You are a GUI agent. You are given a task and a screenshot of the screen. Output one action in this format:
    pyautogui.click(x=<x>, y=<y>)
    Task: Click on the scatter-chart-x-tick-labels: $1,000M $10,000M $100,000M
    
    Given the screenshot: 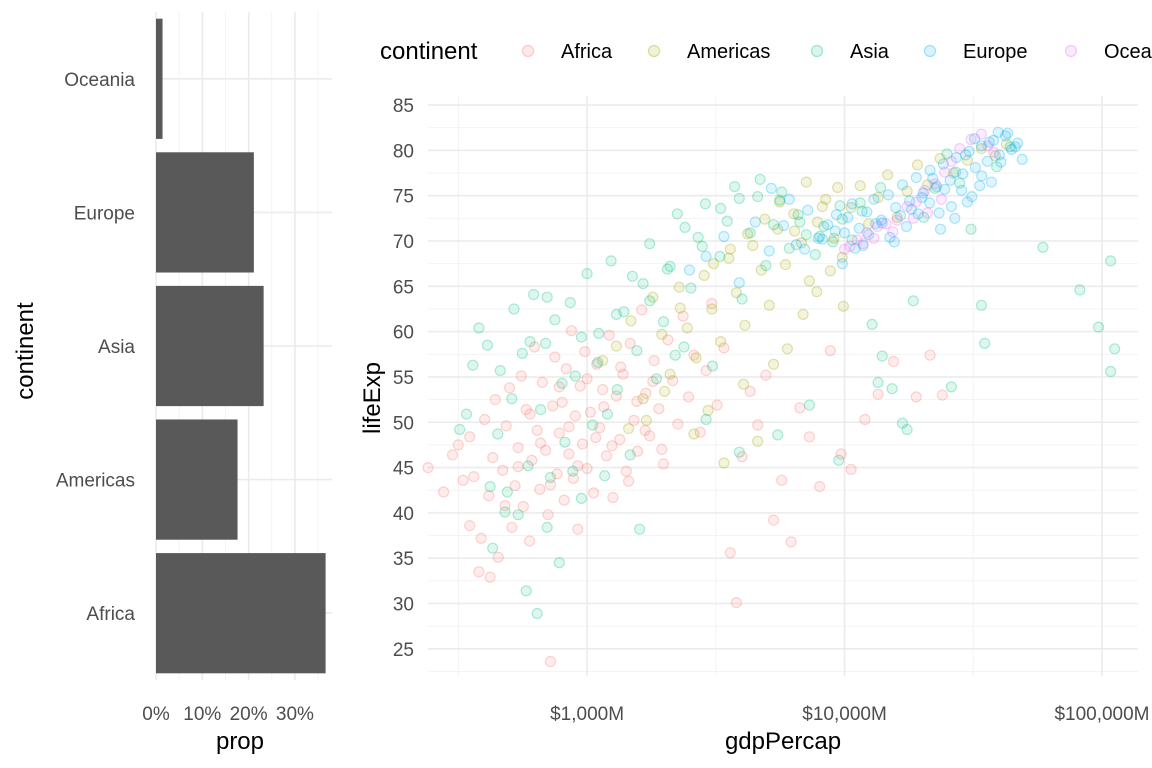 What is the action you would take?
    pyautogui.click(x=849, y=714)
    